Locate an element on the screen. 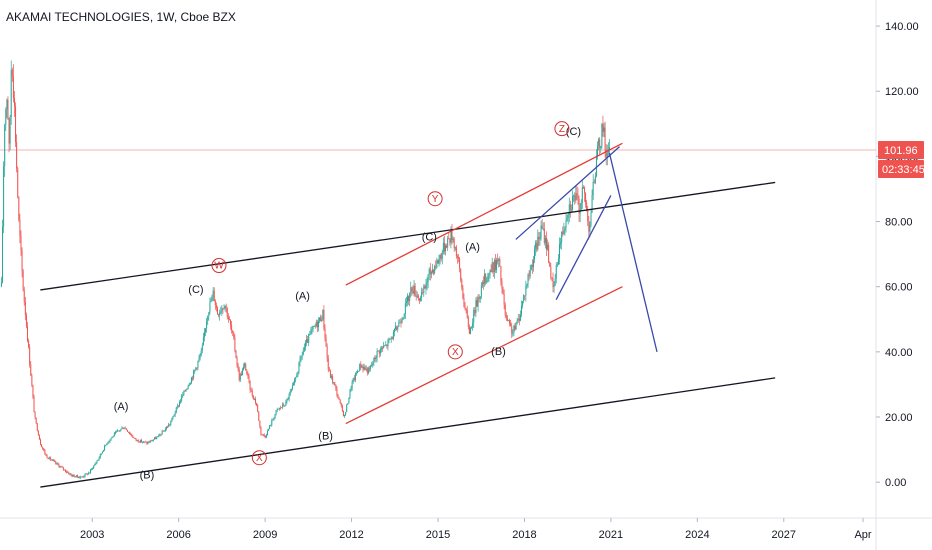  x-tick-label: Apr is located at coordinates (862, 535).